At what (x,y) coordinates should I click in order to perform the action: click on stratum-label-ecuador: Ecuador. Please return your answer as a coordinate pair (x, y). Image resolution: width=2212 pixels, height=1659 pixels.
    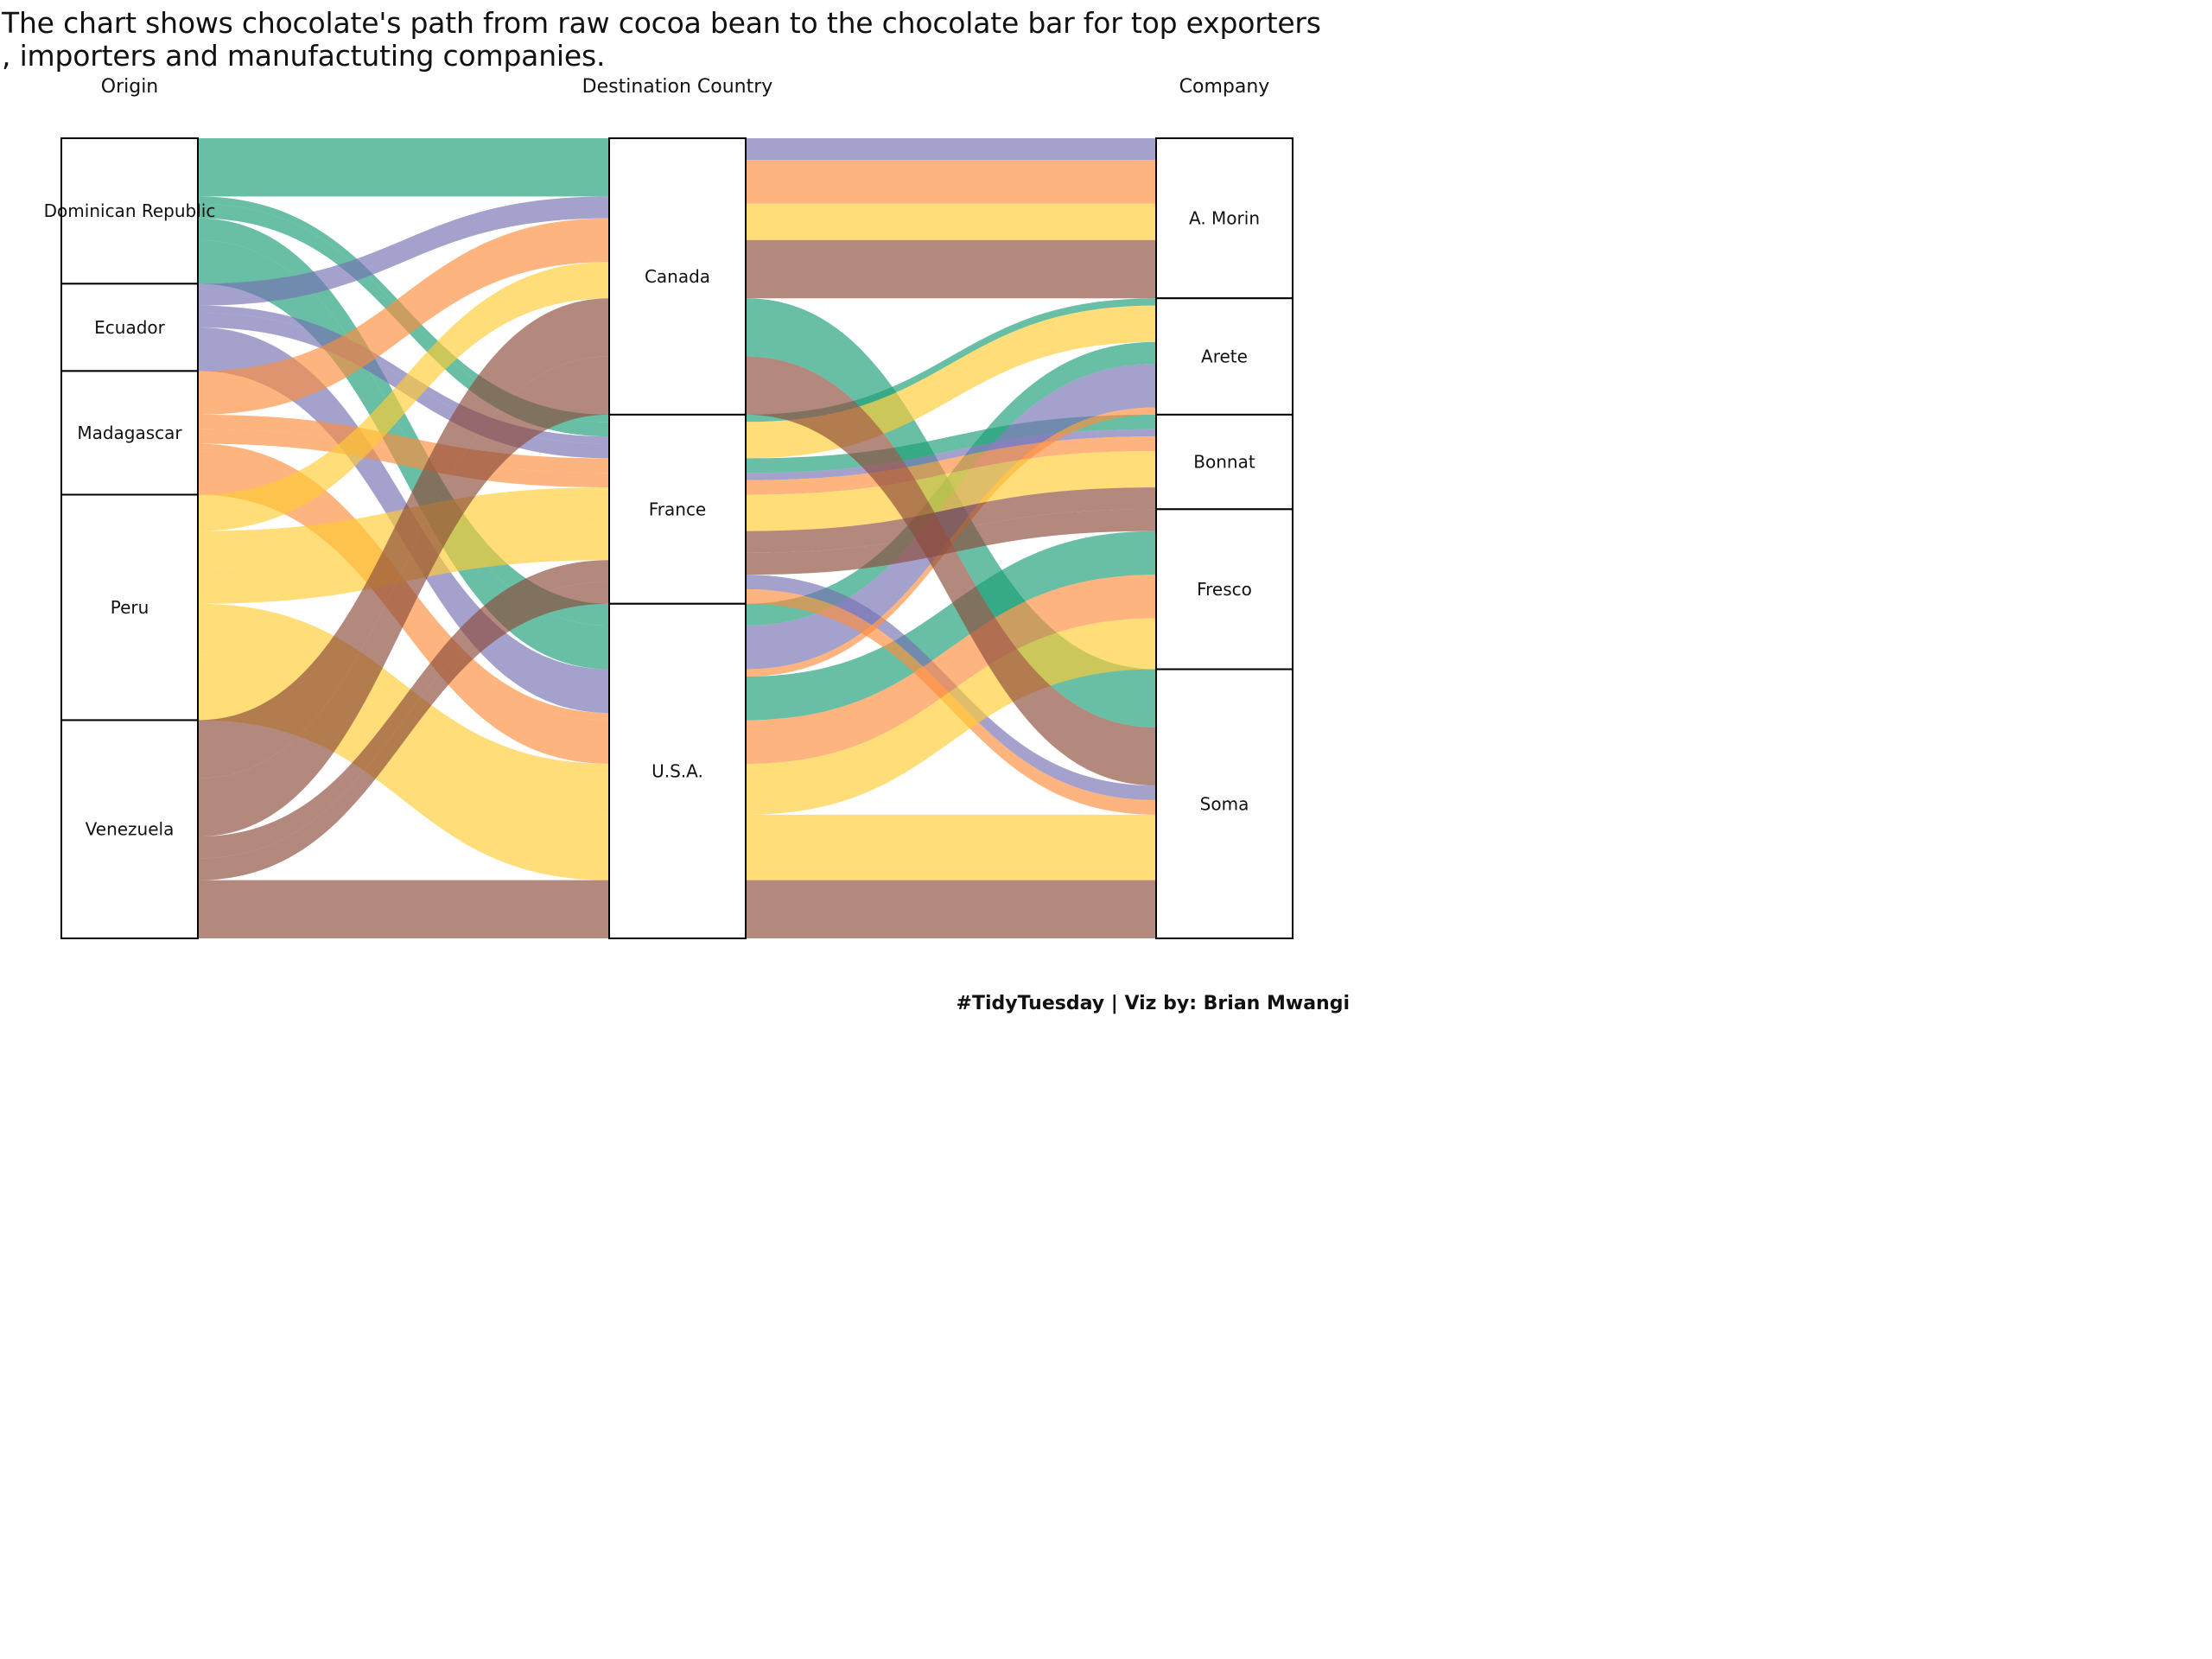
    Looking at the image, I should click on (129, 327).